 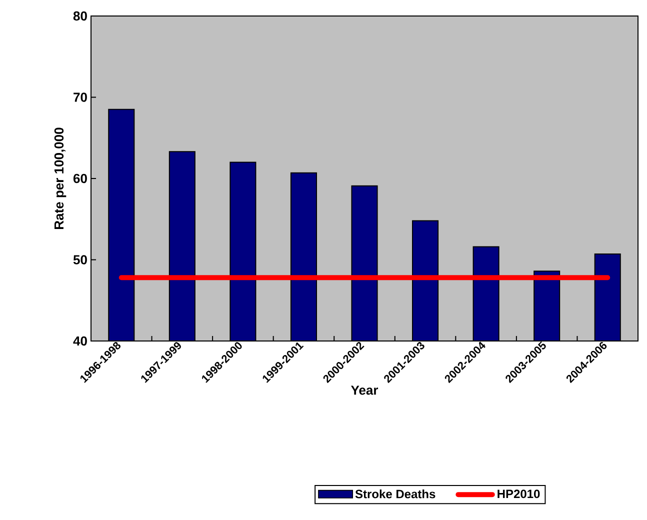 What do you see at coordinates (60, 178) in the screenshot?
I see `y-axis-title: Rate per 100,000` at bounding box center [60, 178].